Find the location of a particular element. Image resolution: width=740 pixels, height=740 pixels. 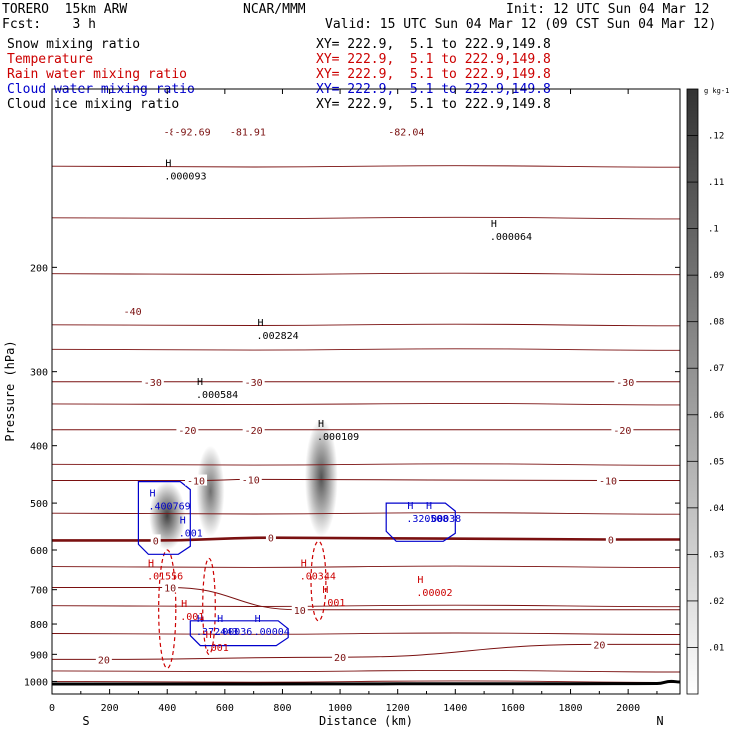

center-label: NCAR/MMM is located at coordinates (274, 9).